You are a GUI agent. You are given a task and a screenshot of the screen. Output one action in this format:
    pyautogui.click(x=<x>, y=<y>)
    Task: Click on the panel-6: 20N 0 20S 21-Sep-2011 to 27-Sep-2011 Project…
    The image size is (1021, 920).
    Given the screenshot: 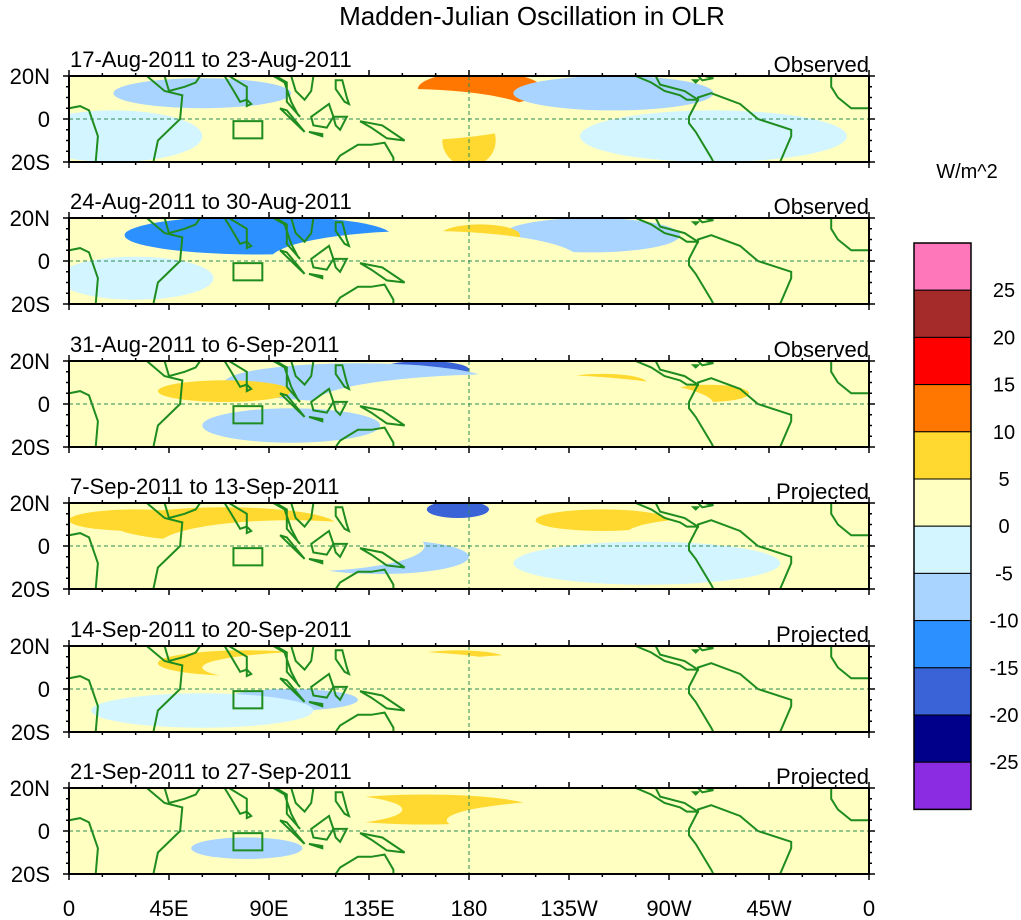 What is the action you would take?
    pyautogui.click(x=442, y=823)
    